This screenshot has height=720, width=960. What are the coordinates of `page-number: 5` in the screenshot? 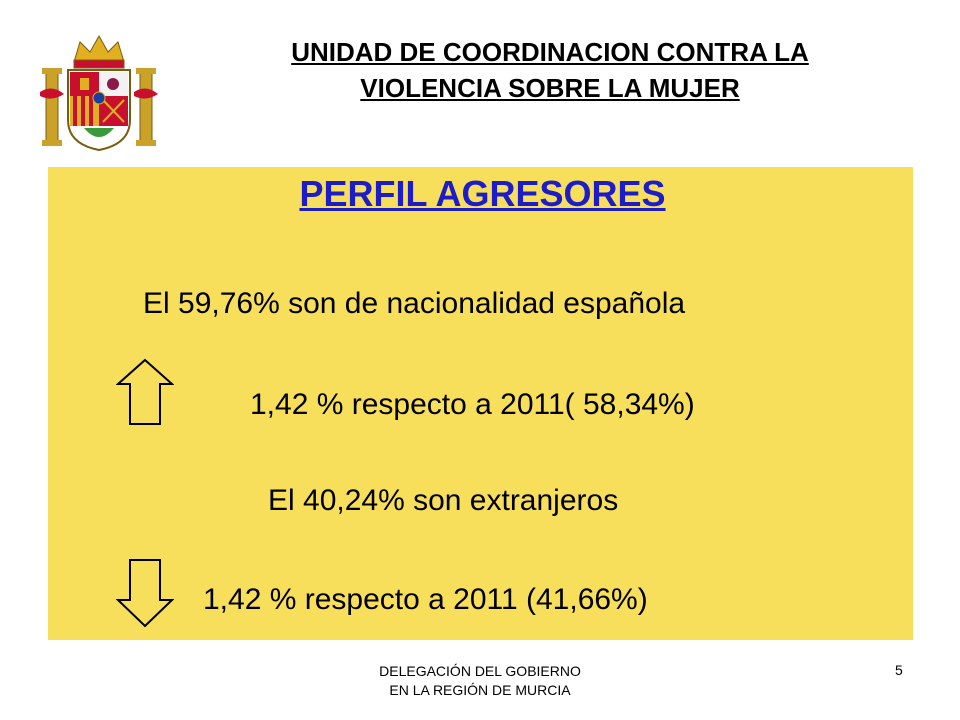 It's located at (899, 670).